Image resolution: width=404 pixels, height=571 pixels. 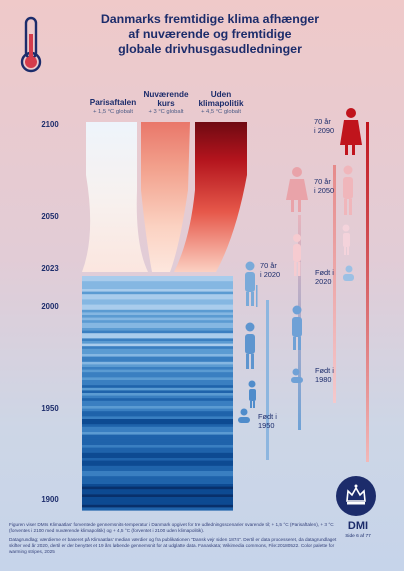 What do you see at coordinates (346, 239) in the screenshot?
I see `person-child-2020-icon` at bounding box center [346, 239].